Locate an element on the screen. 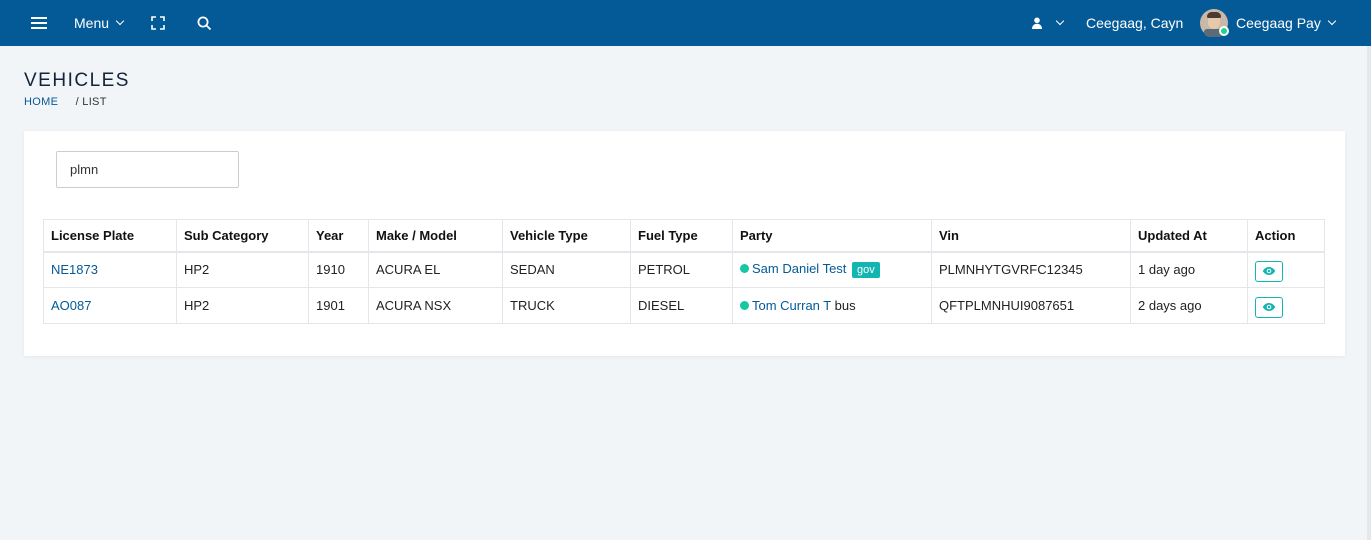 The height and width of the screenshot is (540, 1371). col-fuel-type: Fuel Type is located at coordinates (681, 236).